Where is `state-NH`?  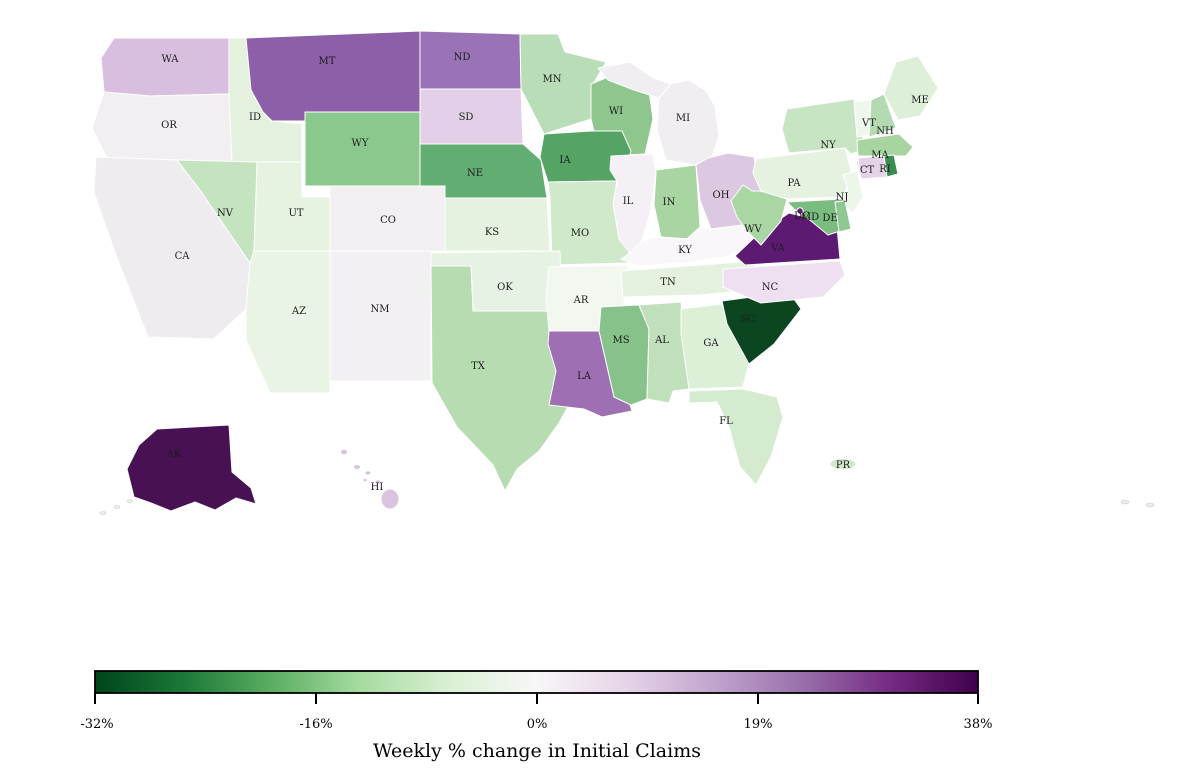 state-NH is located at coordinates (882, 115).